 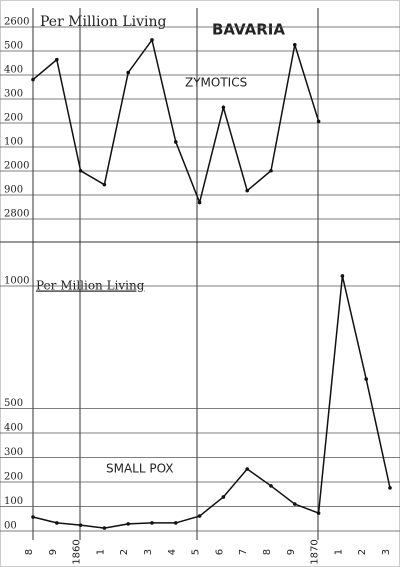 I want to click on y-tick-label: 00, so click(x=10, y=526).